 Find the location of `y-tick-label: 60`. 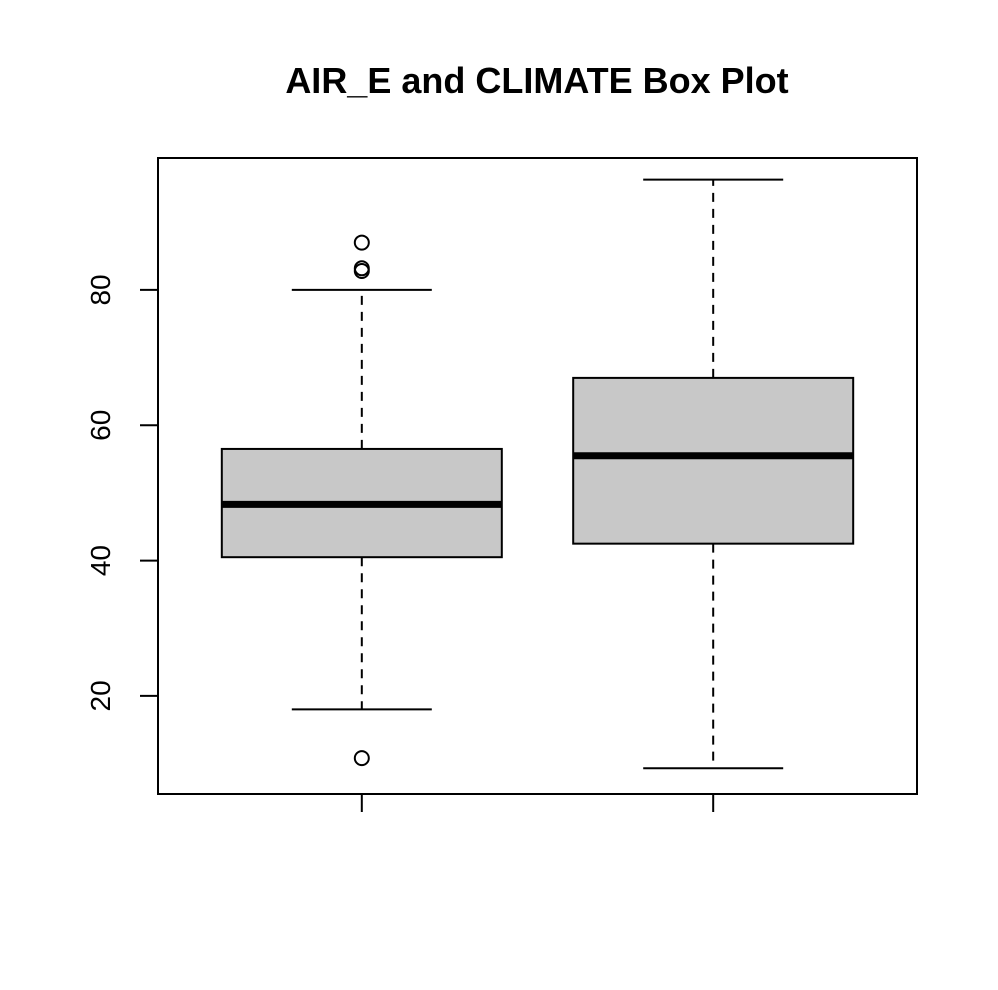

y-tick-label: 60 is located at coordinates (100, 425).